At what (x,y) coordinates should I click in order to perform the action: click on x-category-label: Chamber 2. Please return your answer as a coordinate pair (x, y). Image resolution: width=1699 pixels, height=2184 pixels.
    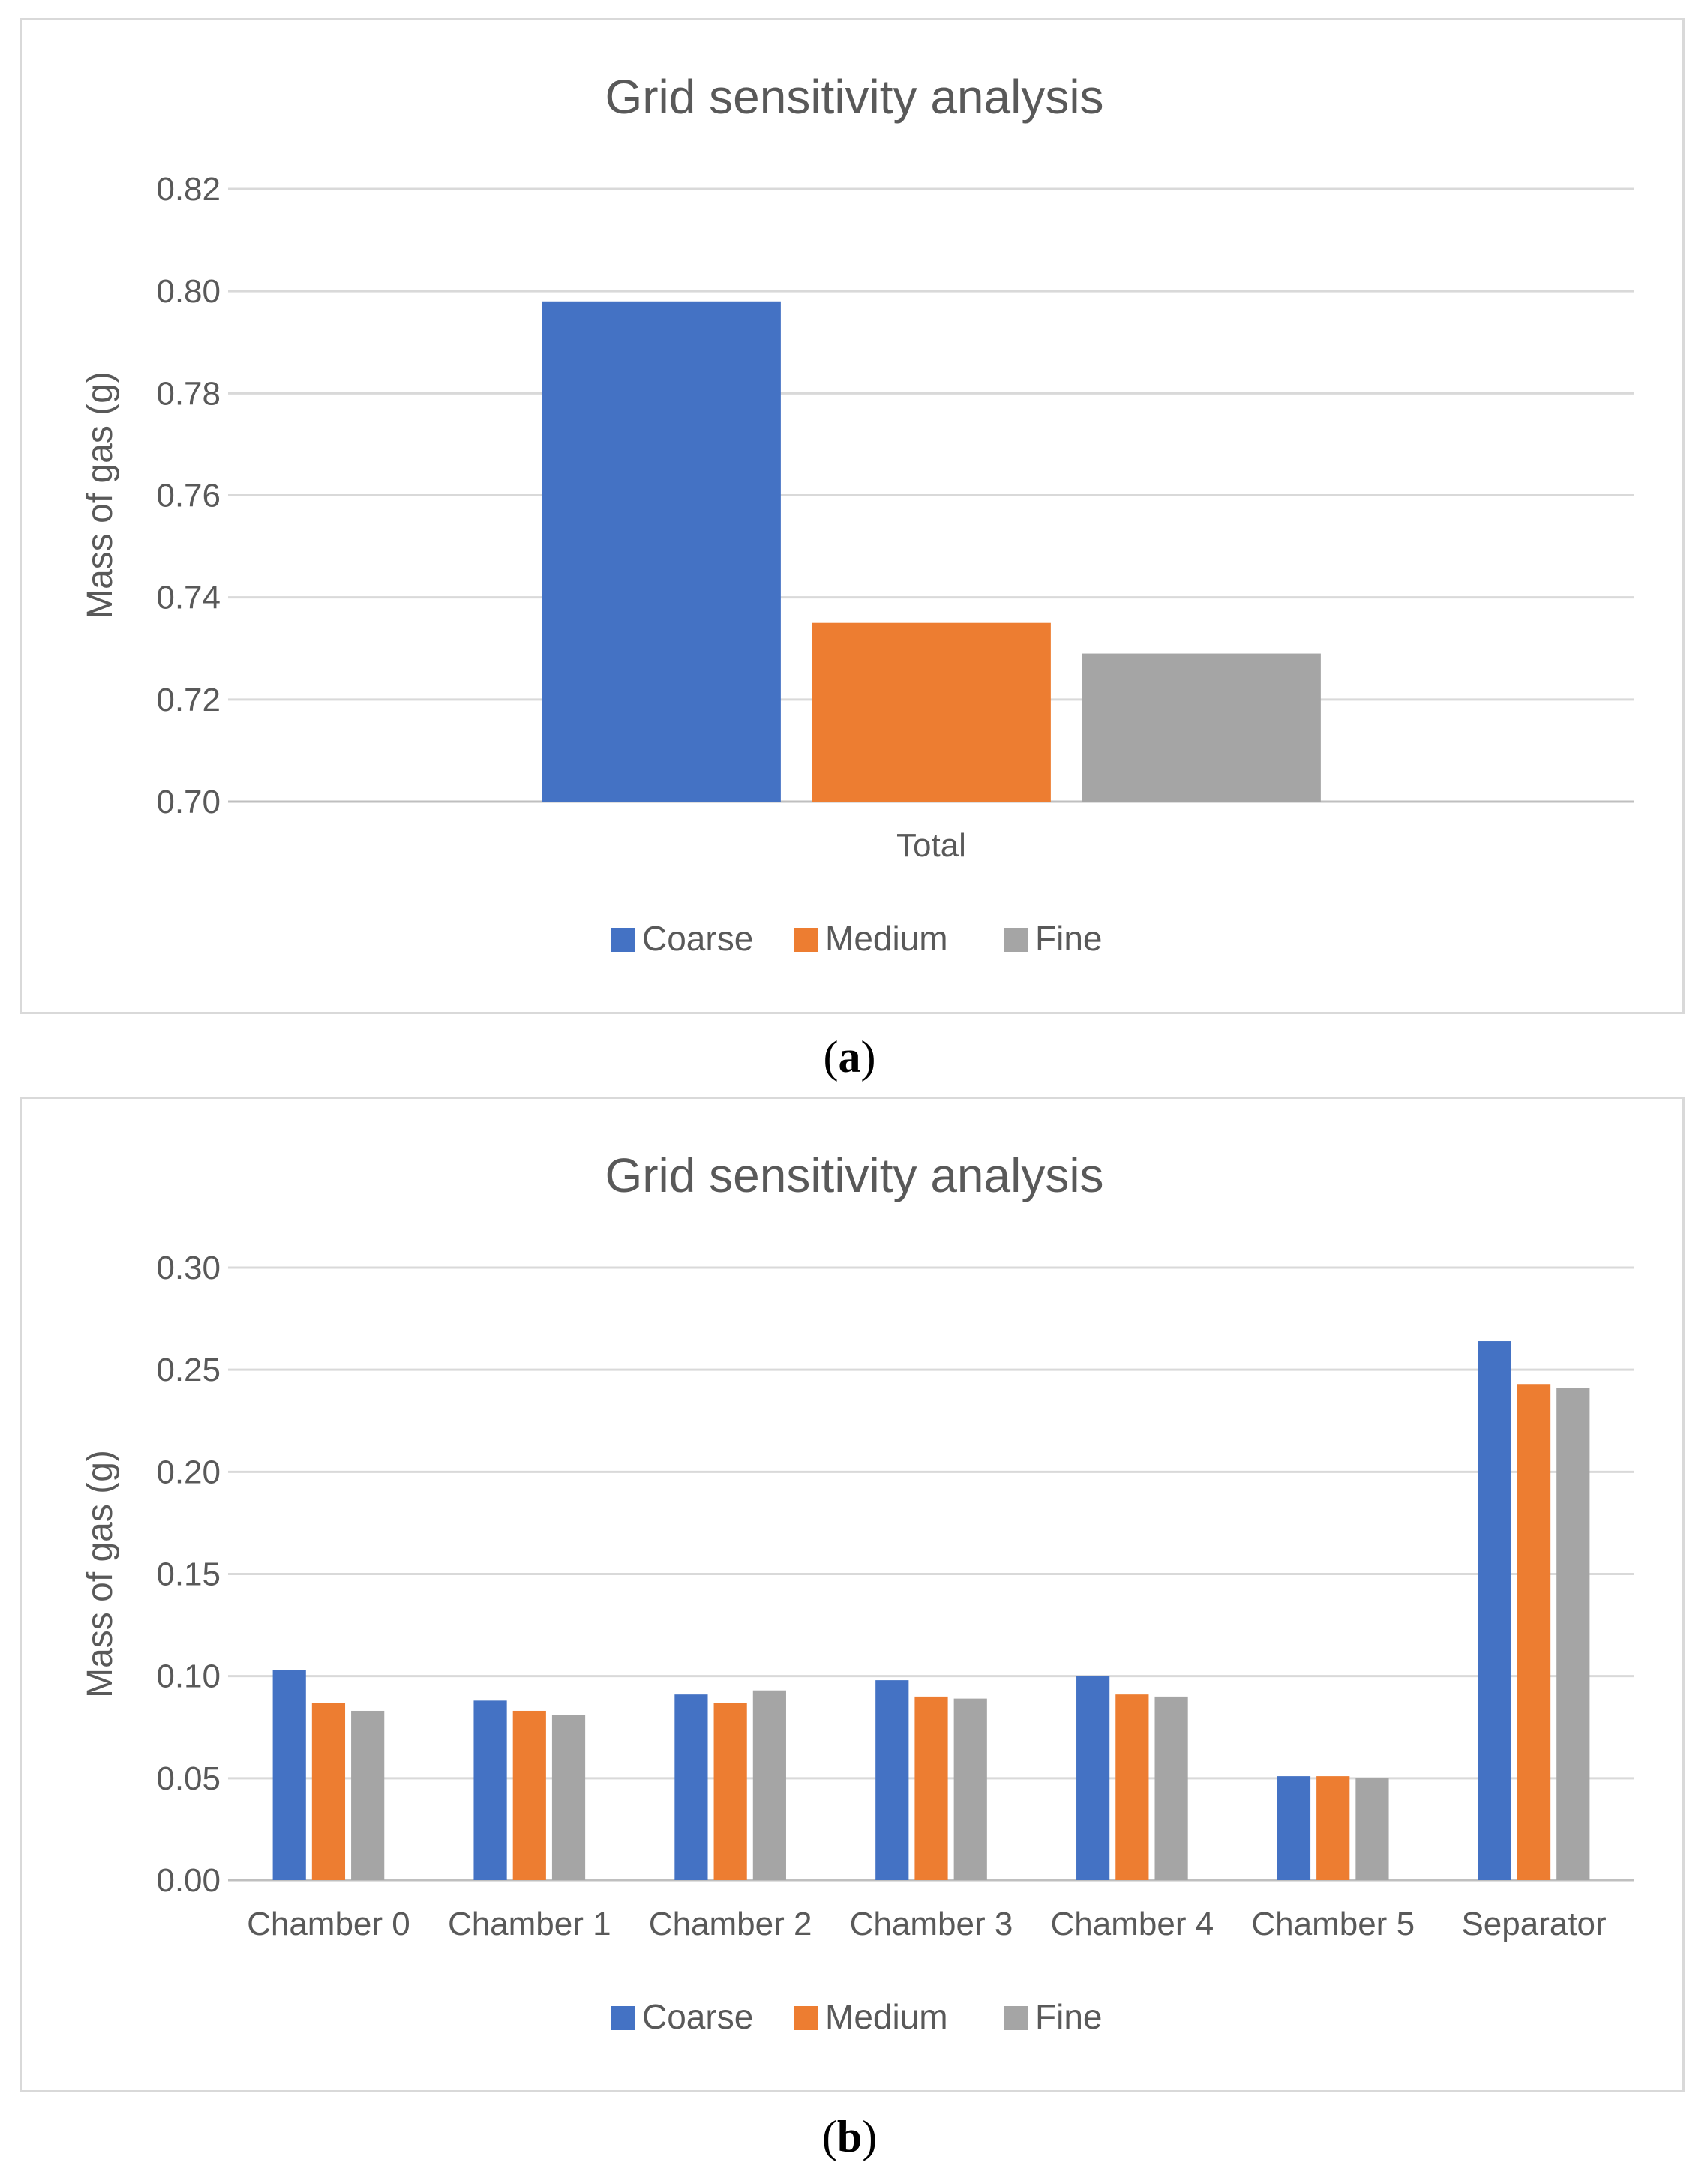
    Looking at the image, I should click on (730, 1924).